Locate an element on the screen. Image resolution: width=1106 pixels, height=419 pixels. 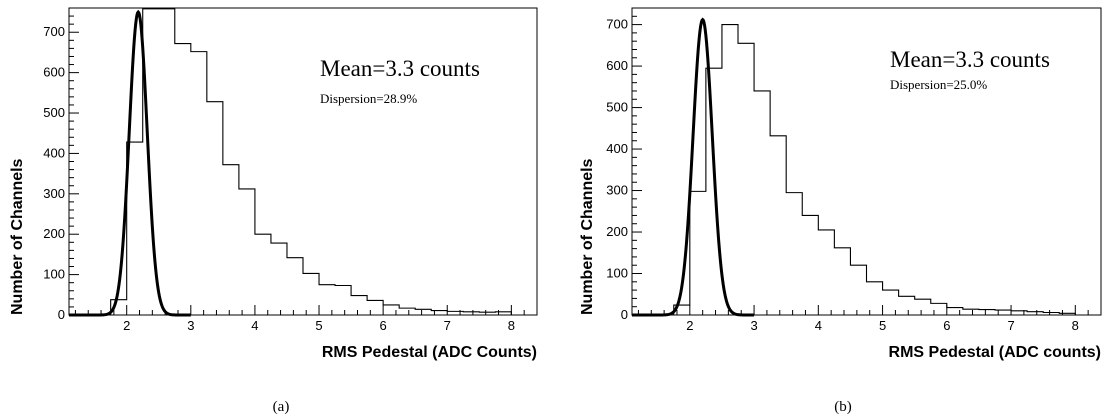
panel-b-y-tick-label: 600 is located at coordinates (617, 65).